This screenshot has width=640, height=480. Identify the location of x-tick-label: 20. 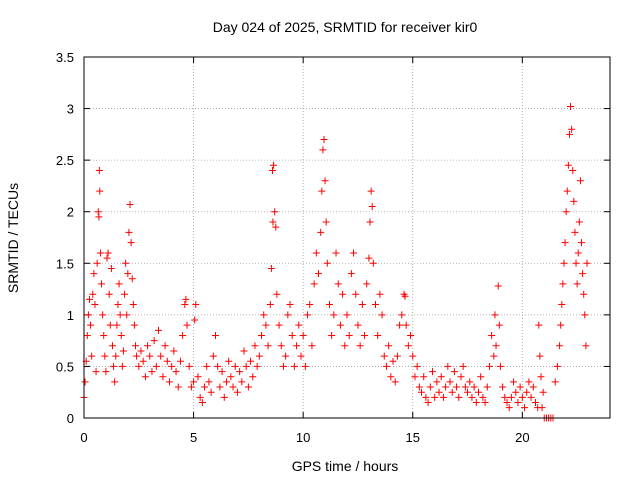
(522, 437).